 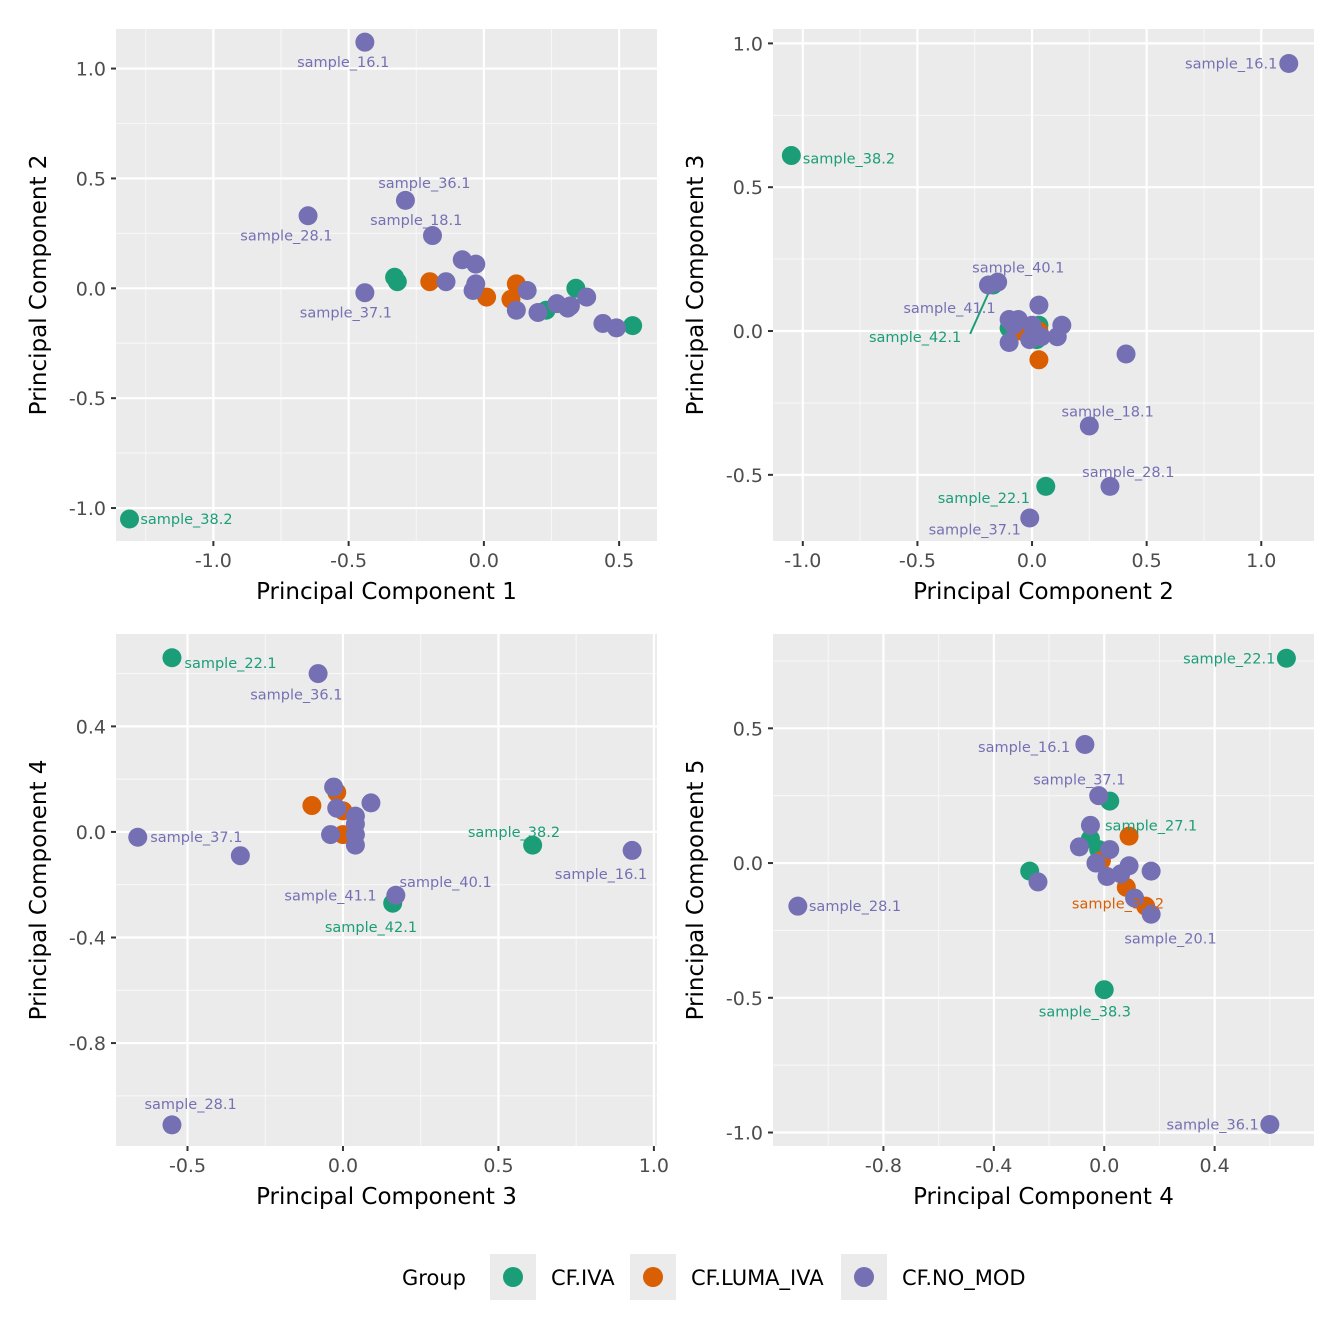 I want to click on point-label-sample-36-1: sample_36.1, so click(x=1213, y=1125).